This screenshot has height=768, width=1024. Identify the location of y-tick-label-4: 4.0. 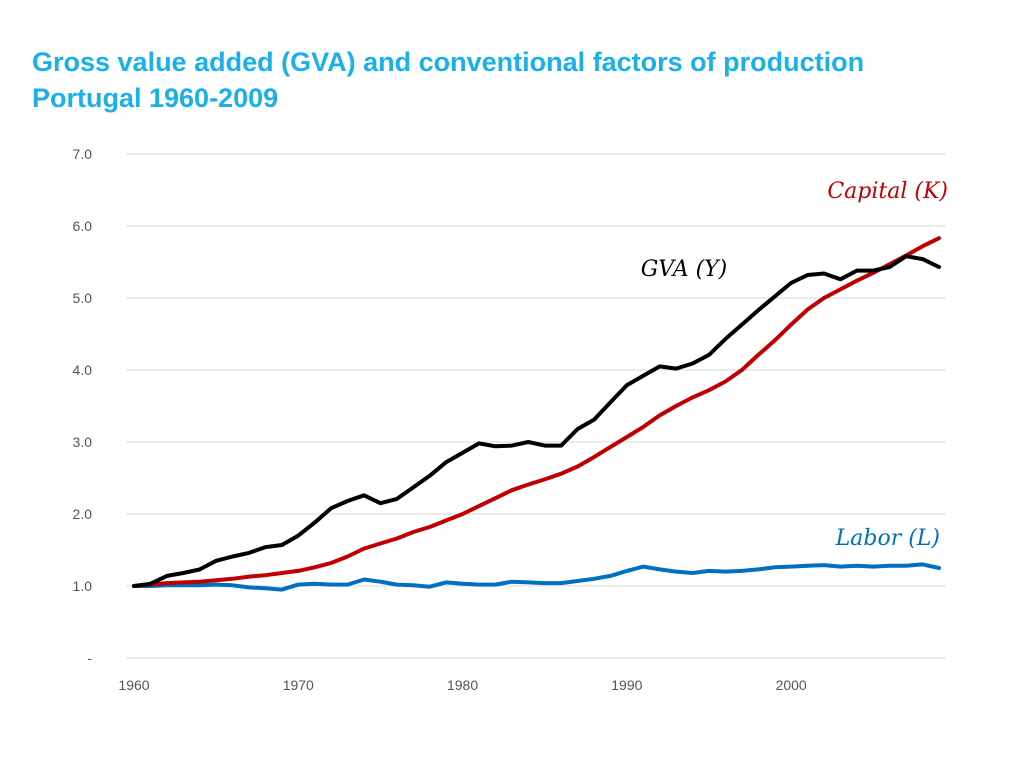
(83, 370).